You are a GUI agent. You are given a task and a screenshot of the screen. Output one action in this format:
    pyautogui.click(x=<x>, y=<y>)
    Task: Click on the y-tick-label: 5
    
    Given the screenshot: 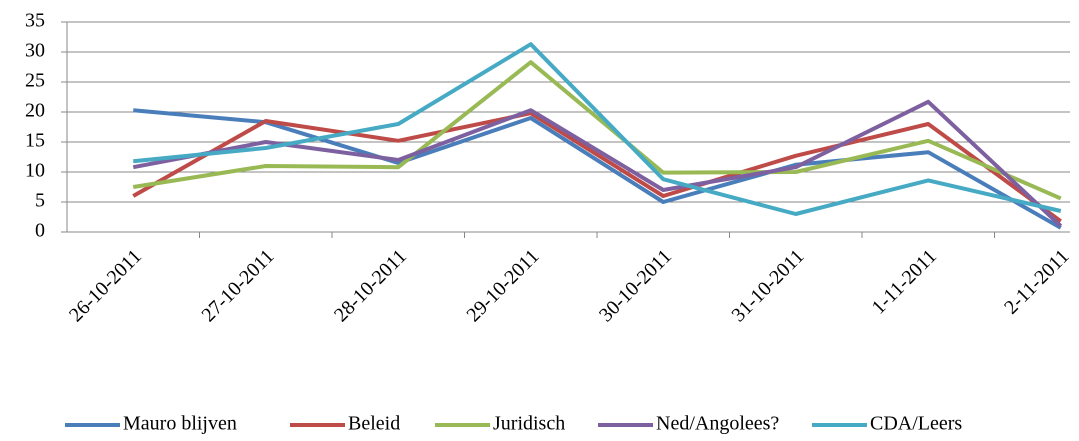 What is the action you would take?
    pyautogui.click(x=40, y=201)
    